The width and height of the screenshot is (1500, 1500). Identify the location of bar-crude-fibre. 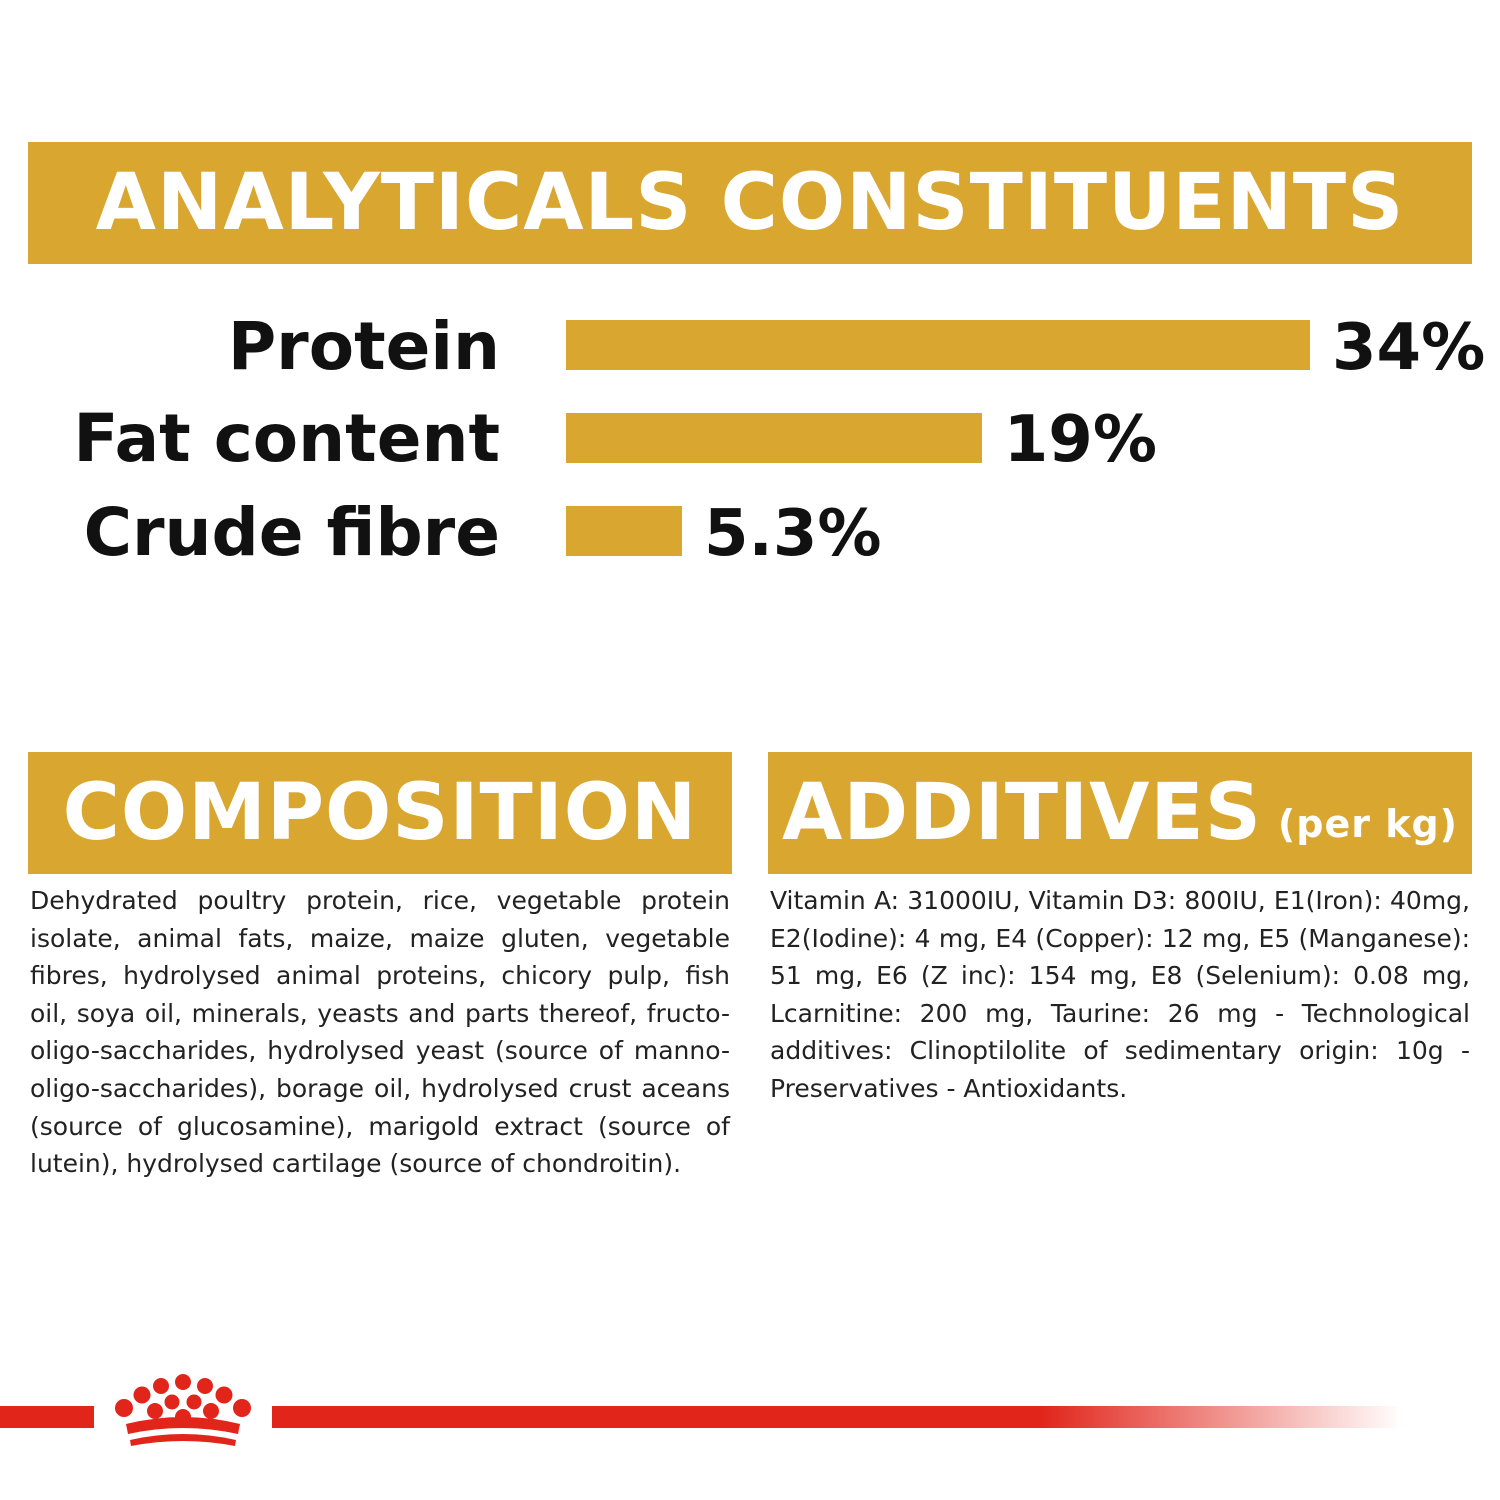
(624, 531).